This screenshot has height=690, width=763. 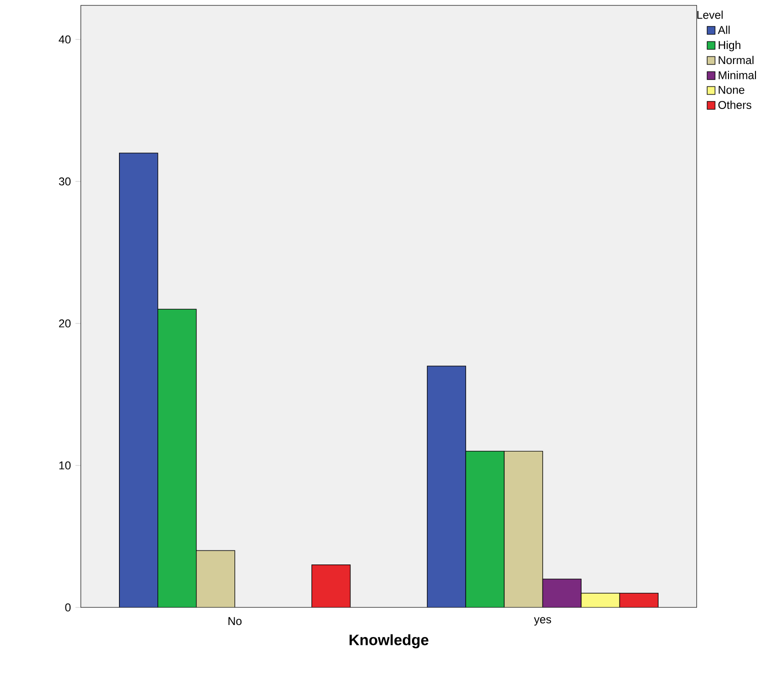 What do you see at coordinates (735, 104) in the screenshot?
I see `legend-label: Others` at bounding box center [735, 104].